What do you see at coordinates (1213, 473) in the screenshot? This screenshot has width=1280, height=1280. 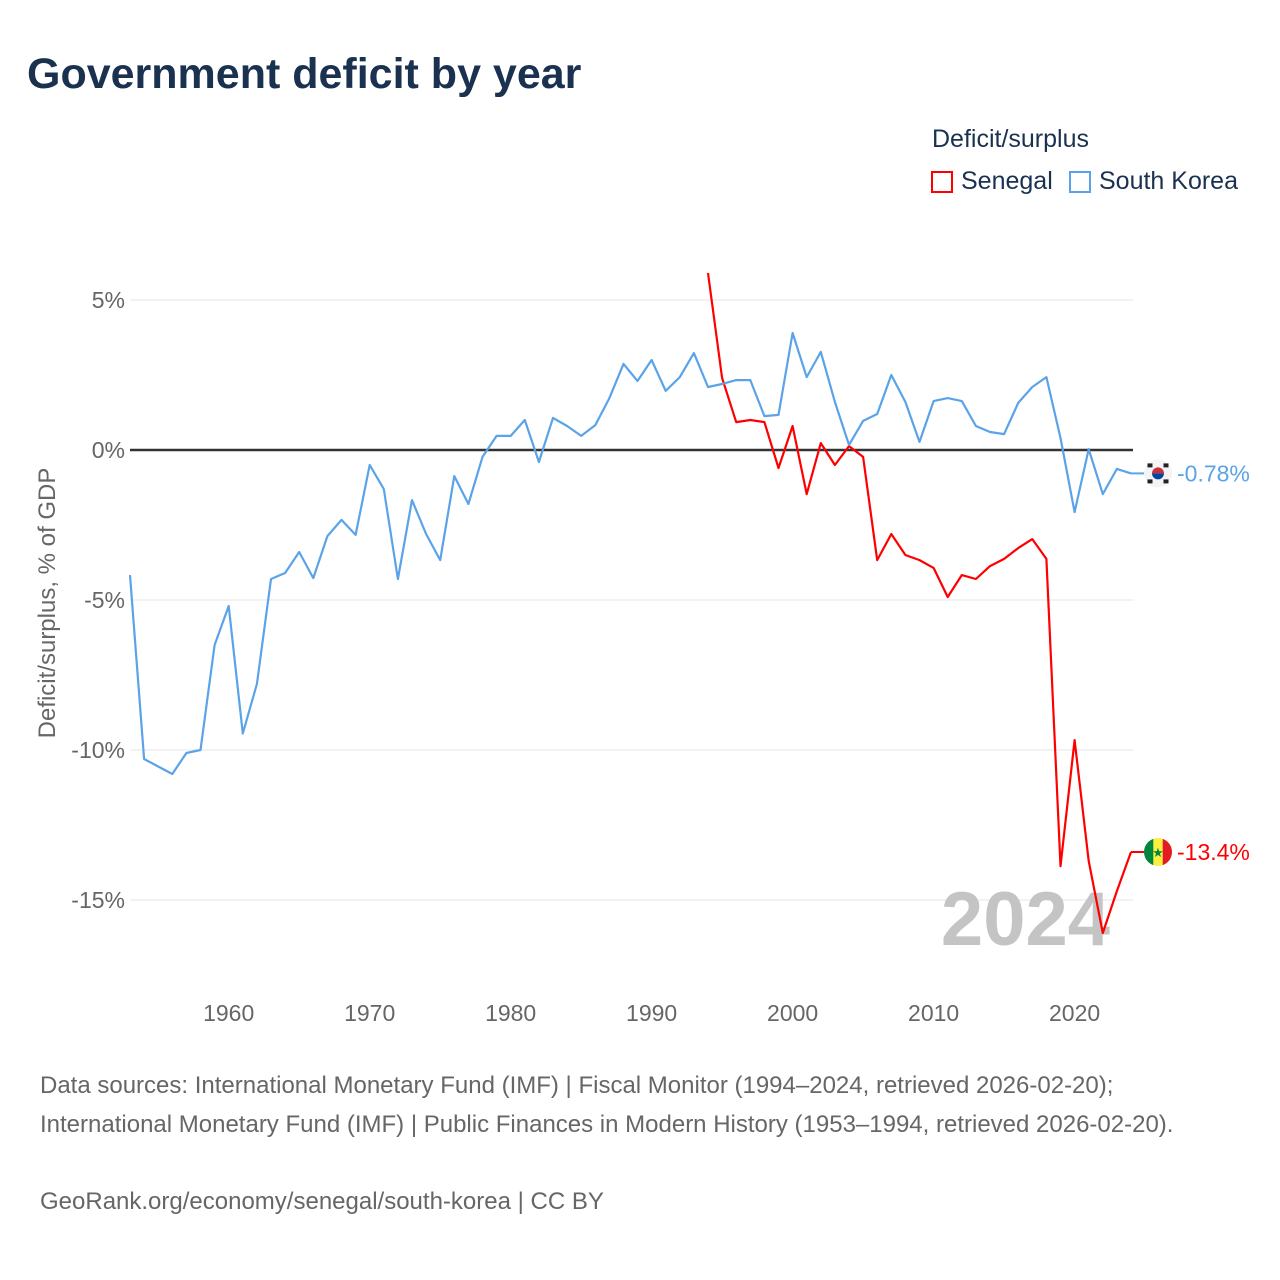 I see `end-value-label: -0.78%` at bounding box center [1213, 473].